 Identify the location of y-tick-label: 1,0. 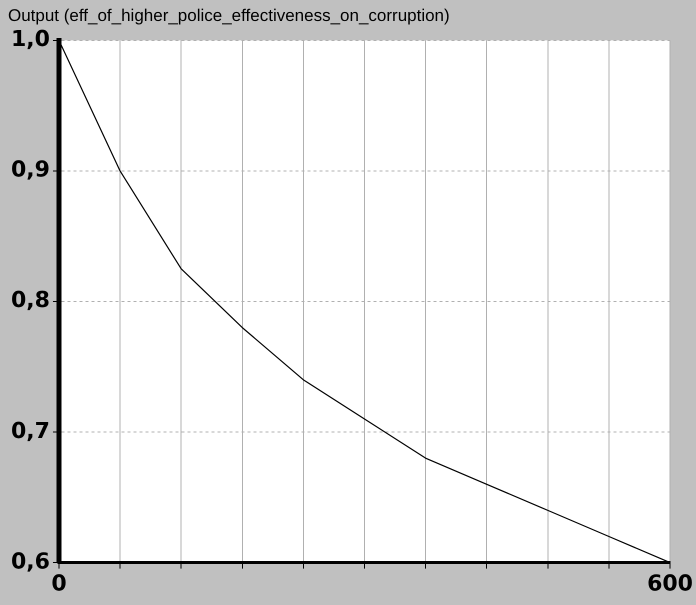
(30, 39).